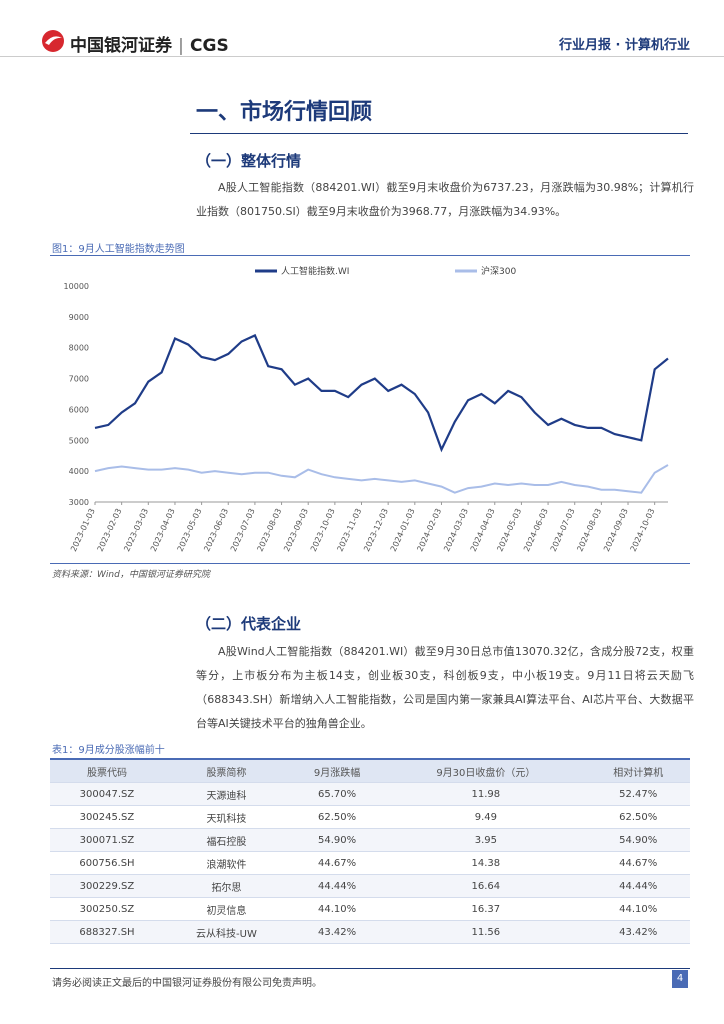 The height and width of the screenshot is (1024, 724). What do you see at coordinates (456, 530) in the screenshot?
I see `x-tick-label: 2024-03-03` at bounding box center [456, 530].